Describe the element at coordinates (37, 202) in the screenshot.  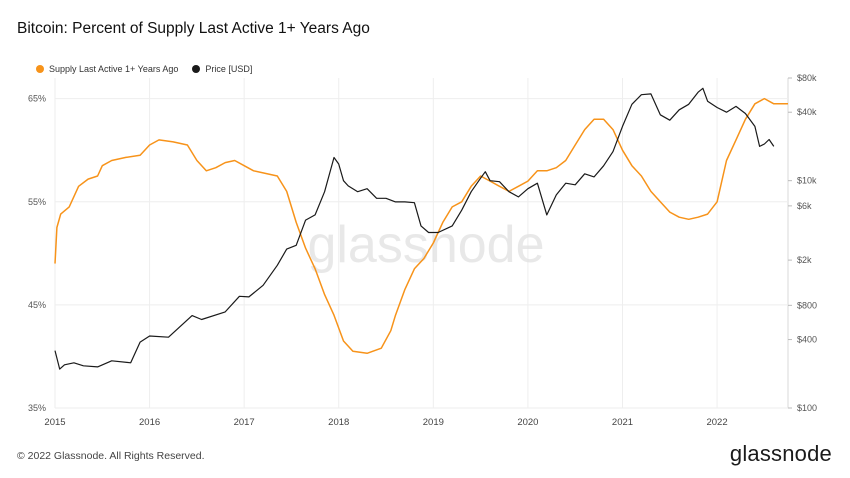
I see `left-tick-label: 55%` at that location.